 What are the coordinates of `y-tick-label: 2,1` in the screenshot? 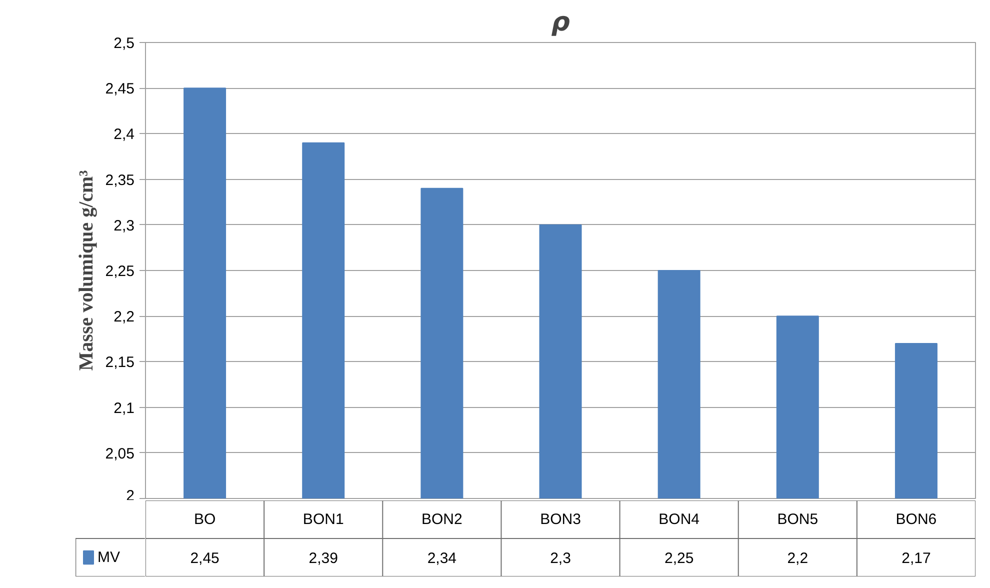 It's located at (124, 408).